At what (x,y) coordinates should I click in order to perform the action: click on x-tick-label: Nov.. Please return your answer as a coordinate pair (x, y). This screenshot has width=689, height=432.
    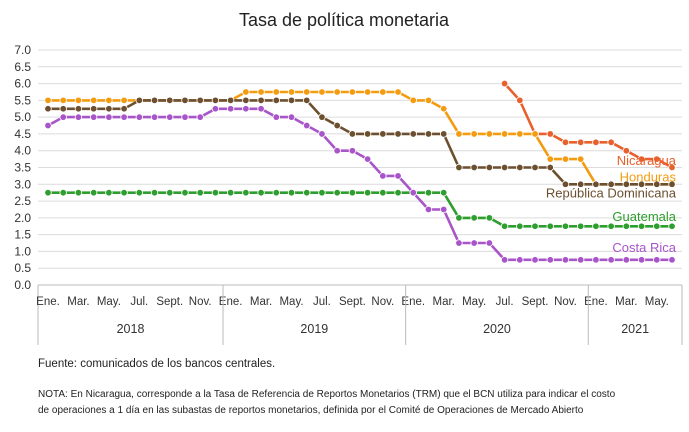
    Looking at the image, I should click on (565, 302).